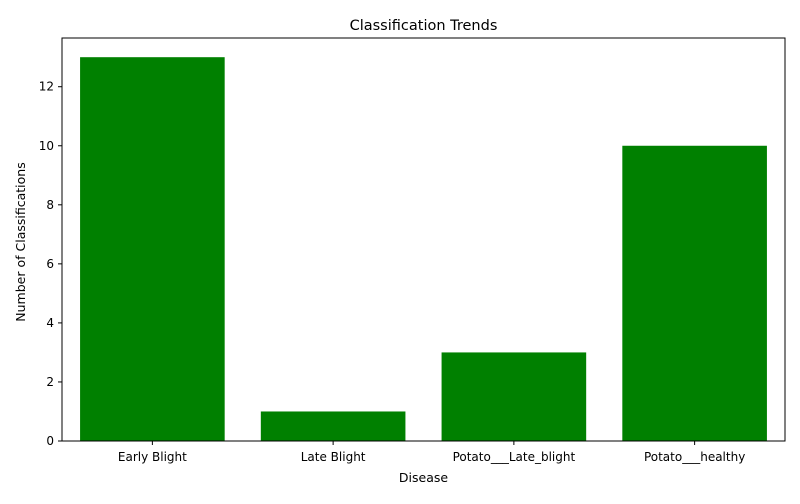 The height and width of the screenshot is (504, 800). I want to click on y-axis-label: Number of Classifications, so click(20, 241).